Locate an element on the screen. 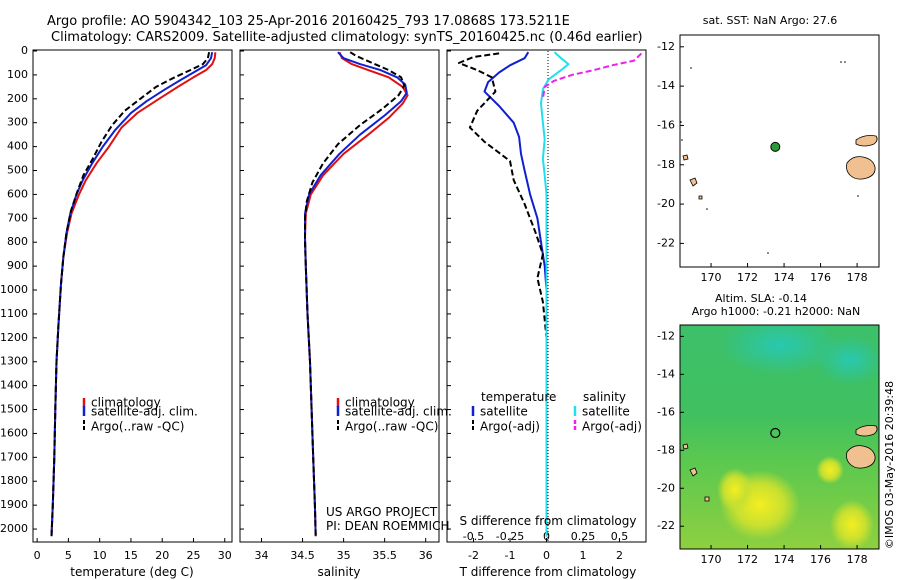  sla-map-axes: 170 172 174 176 178 -12 -14 -16 -18 -20 -22 is located at coordinates (762, 447).